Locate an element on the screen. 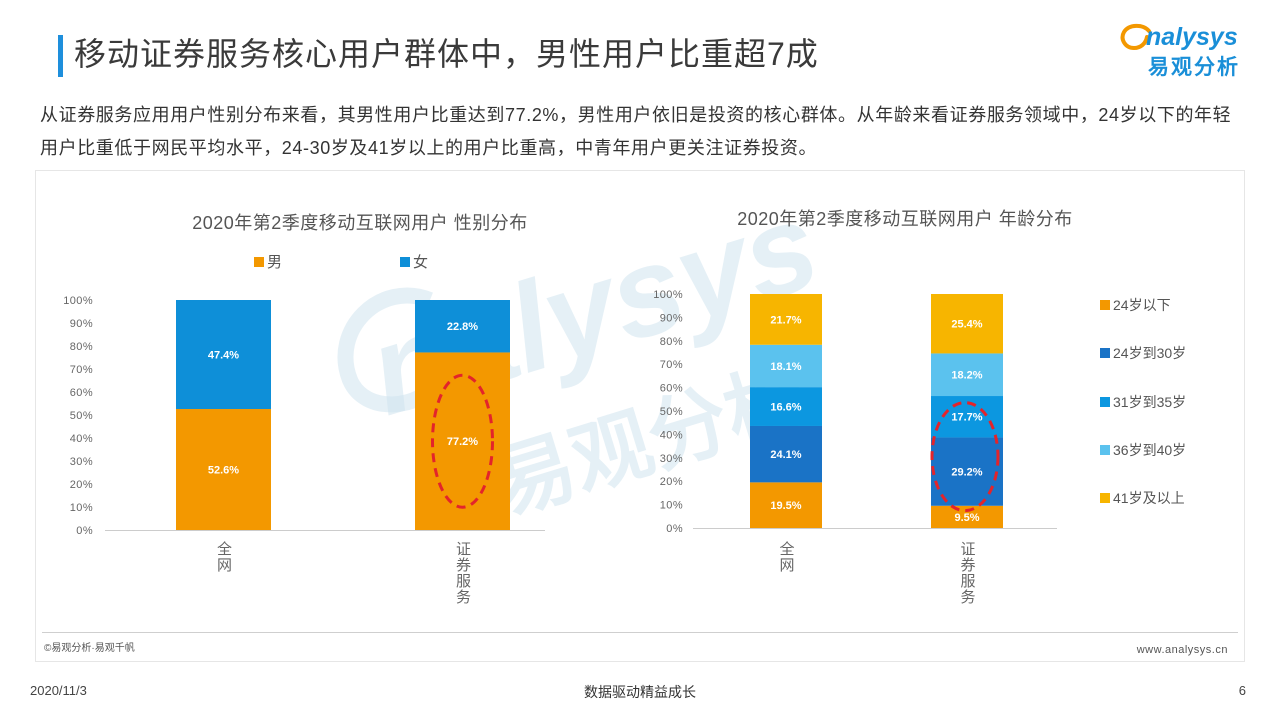 The height and width of the screenshot is (720, 1280). title-accent-bar is located at coordinates (60, 56).